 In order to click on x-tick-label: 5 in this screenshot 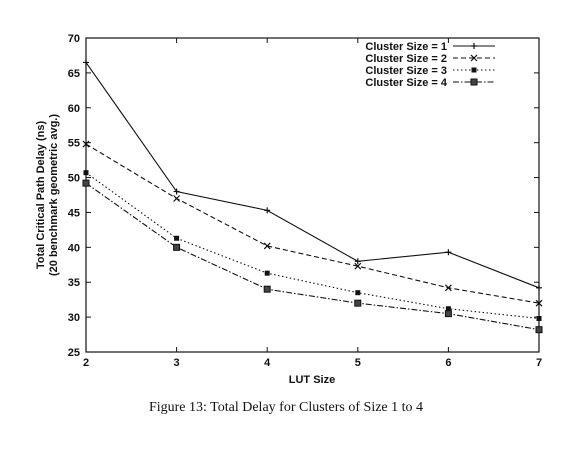, I will do `click(358, 363)`.